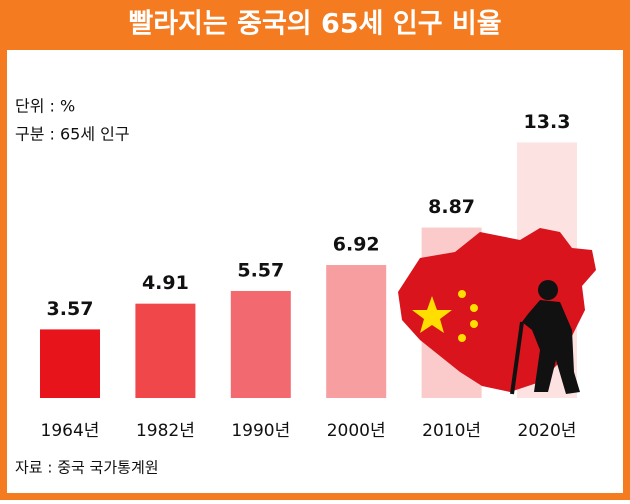  Describe the element at coordinates (72, 134) in the screenshot. I see `category-note: 구분 : 65세 인구` at that location.